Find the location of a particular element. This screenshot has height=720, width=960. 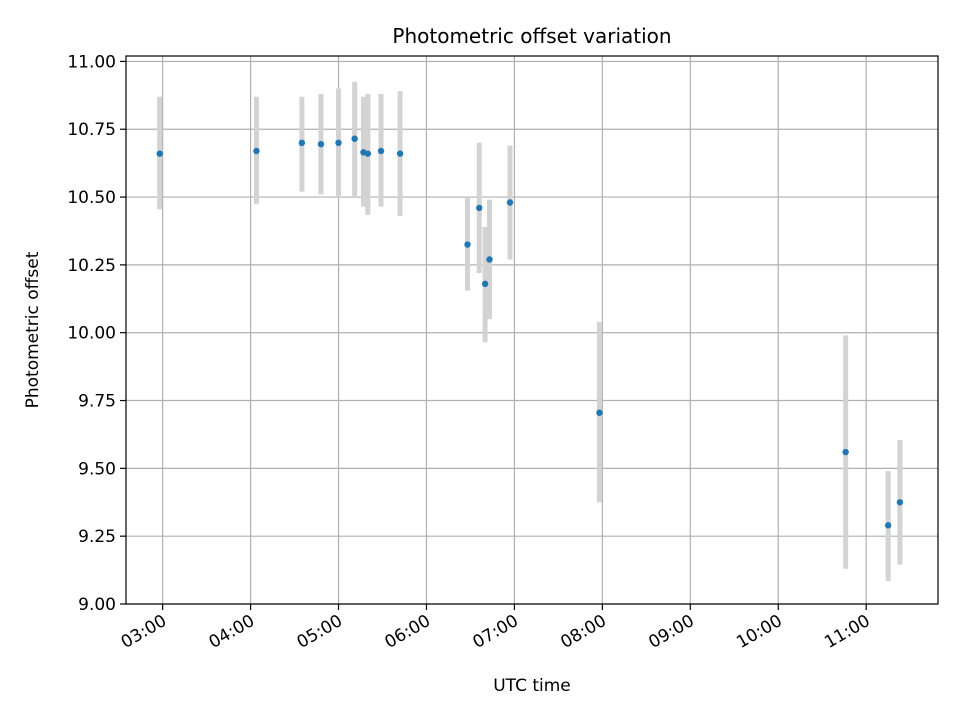

chart-title: Photometric offset variation is located at coordinates (531, 36).